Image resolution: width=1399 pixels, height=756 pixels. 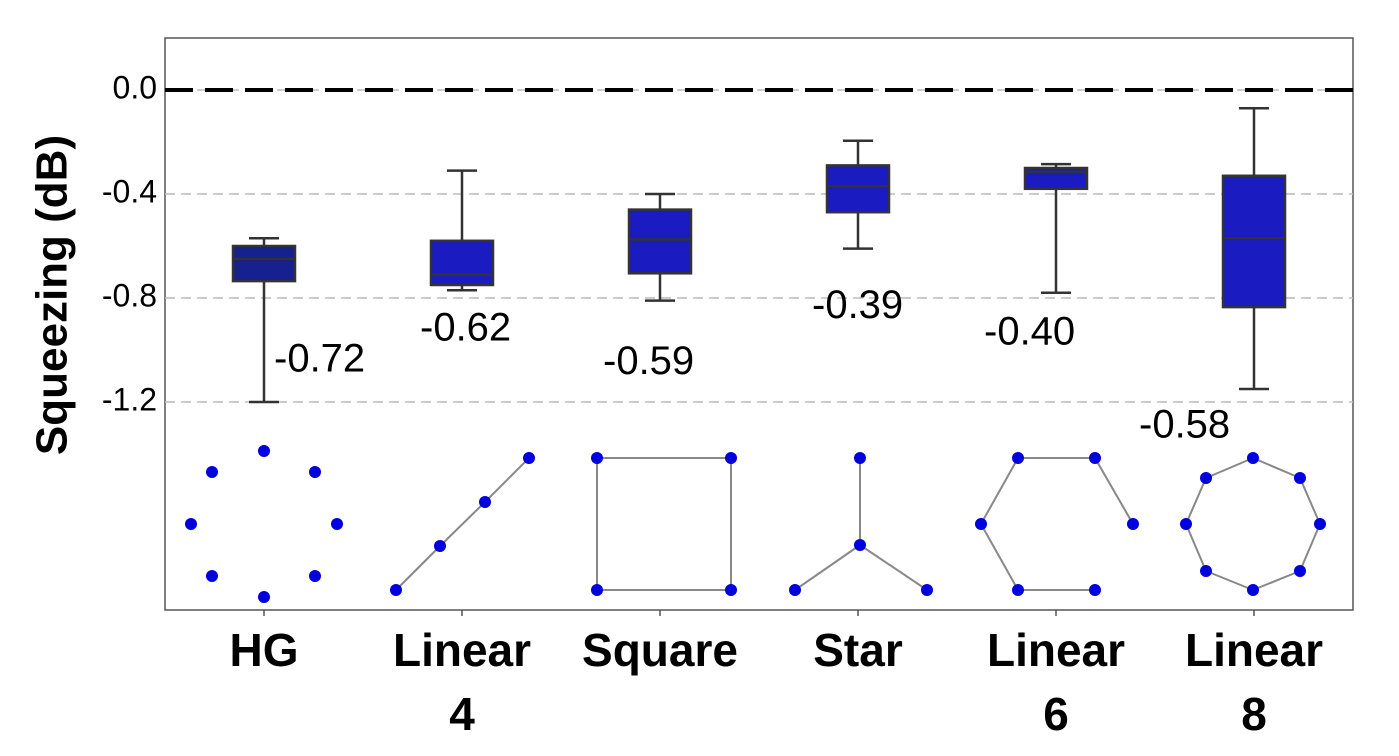 What do you see at coordinates (1184, 425) in the screenshot?
I see `annotation: -0.58` at bounding box center [1184, 425].